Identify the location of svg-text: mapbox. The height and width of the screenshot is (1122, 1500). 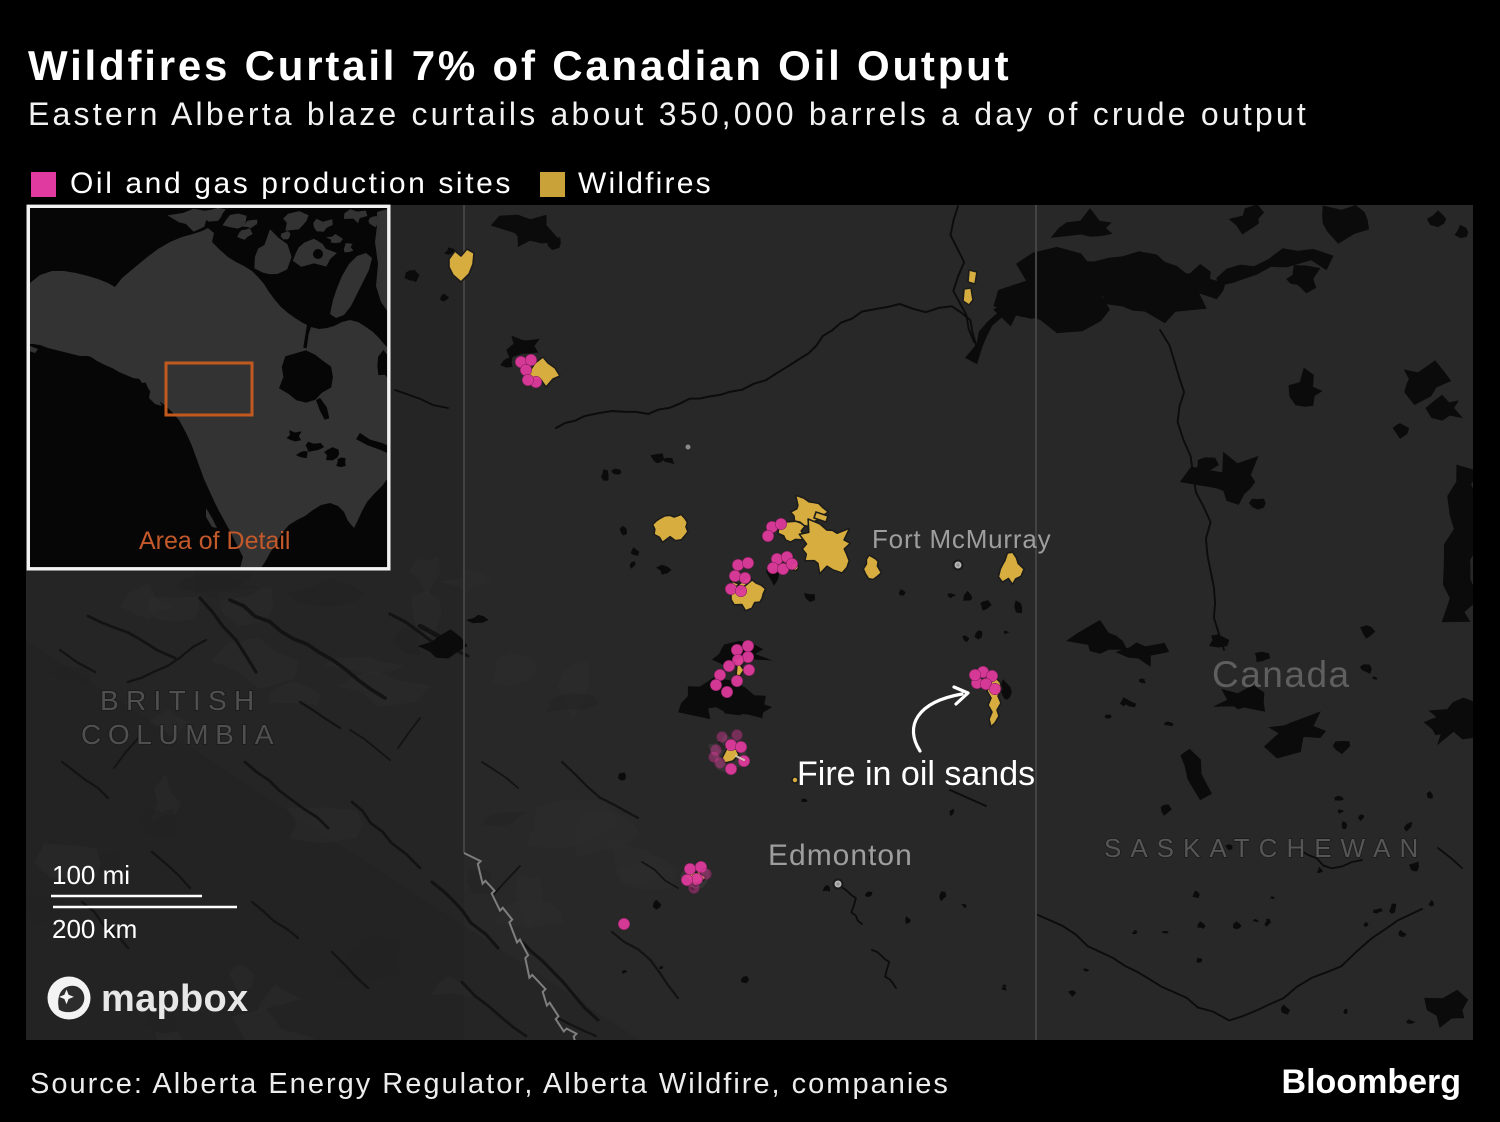
(175, 999).